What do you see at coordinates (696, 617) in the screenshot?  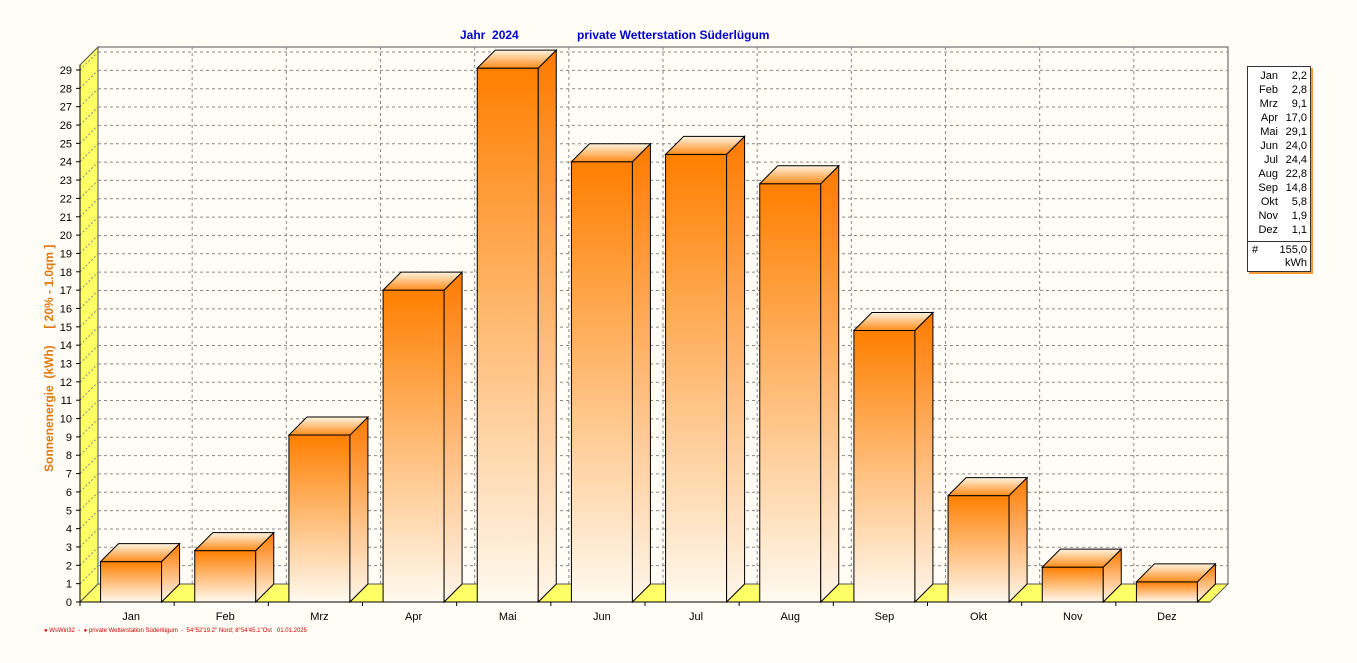 I see `x-tick-label: Jul` at bounding box center [696, 617].